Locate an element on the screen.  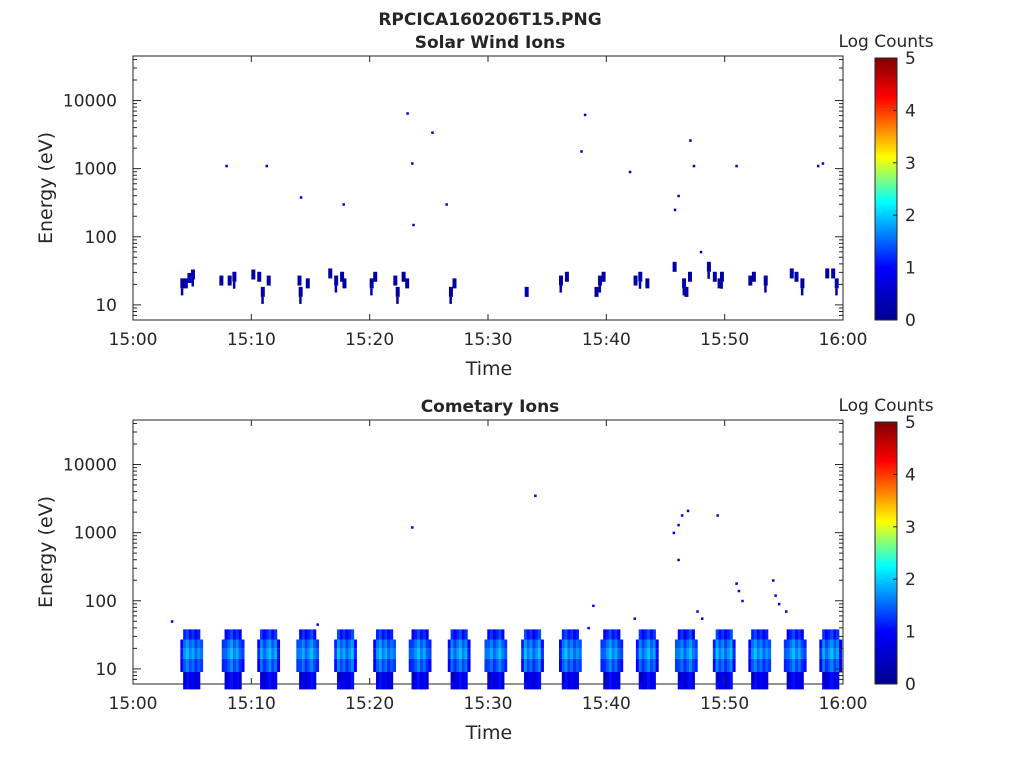
x-tick-label: 15:00 is located at coordinates (133, 340).